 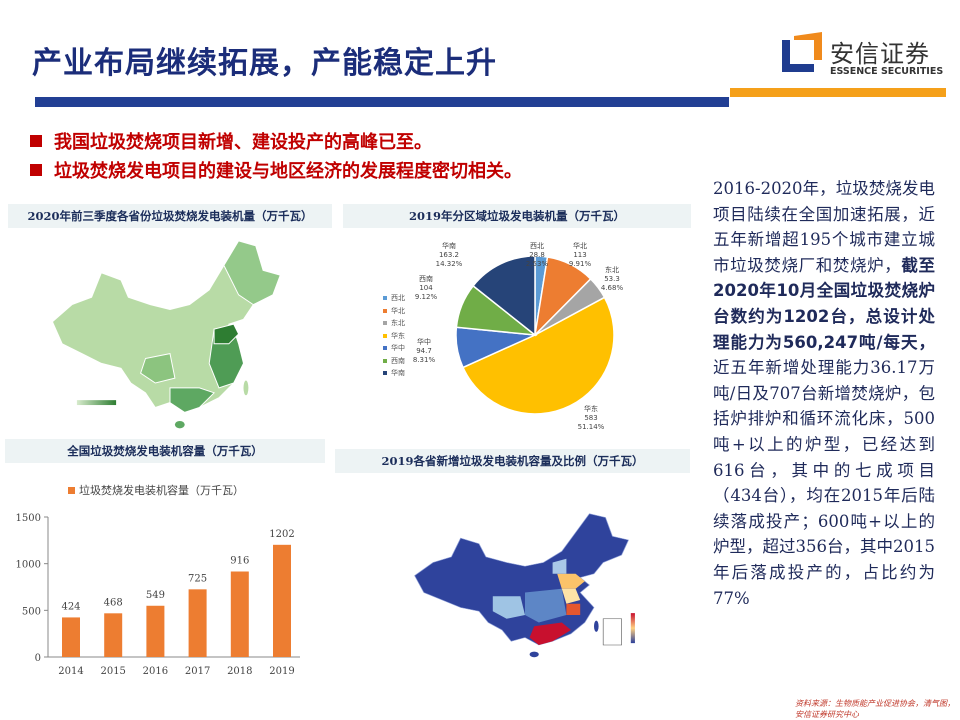 What do you see at coordinates (517, 216) in the screenshot?
I see `pie-title: 2019年分区域垃圾发电装机量（万千瓦）` at bounding box center [517, 216].